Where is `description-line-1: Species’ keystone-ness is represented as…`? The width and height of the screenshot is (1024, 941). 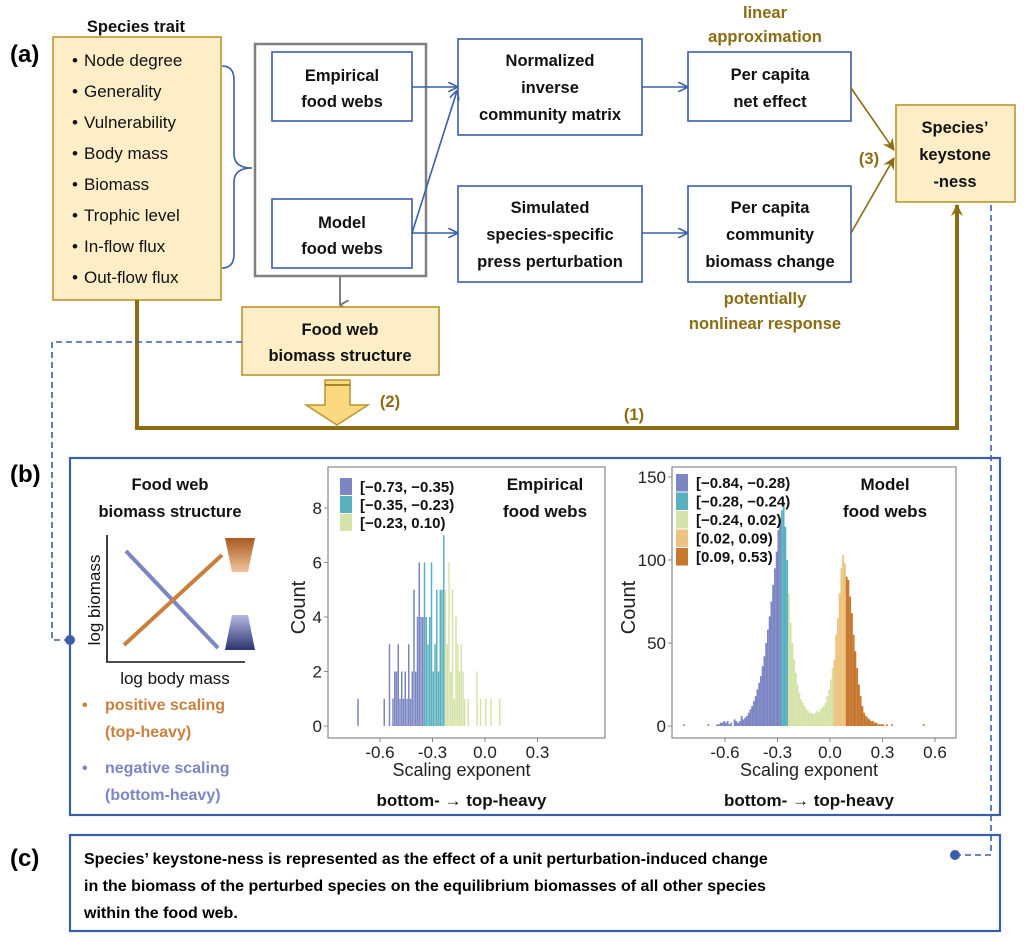
description-line-1: Species’ keystone-ness is represented as… is located at coordinates (426, 859).